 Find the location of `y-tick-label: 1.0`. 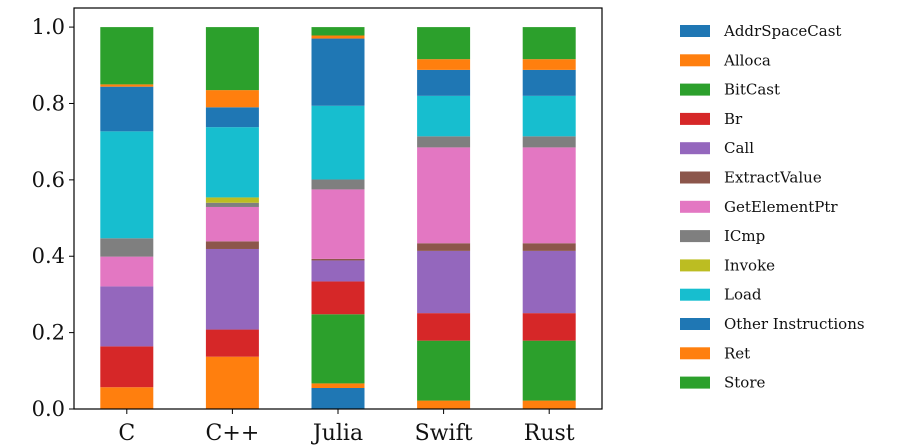

y-tick-label: 1.0 is located at coordinates (48, 27).